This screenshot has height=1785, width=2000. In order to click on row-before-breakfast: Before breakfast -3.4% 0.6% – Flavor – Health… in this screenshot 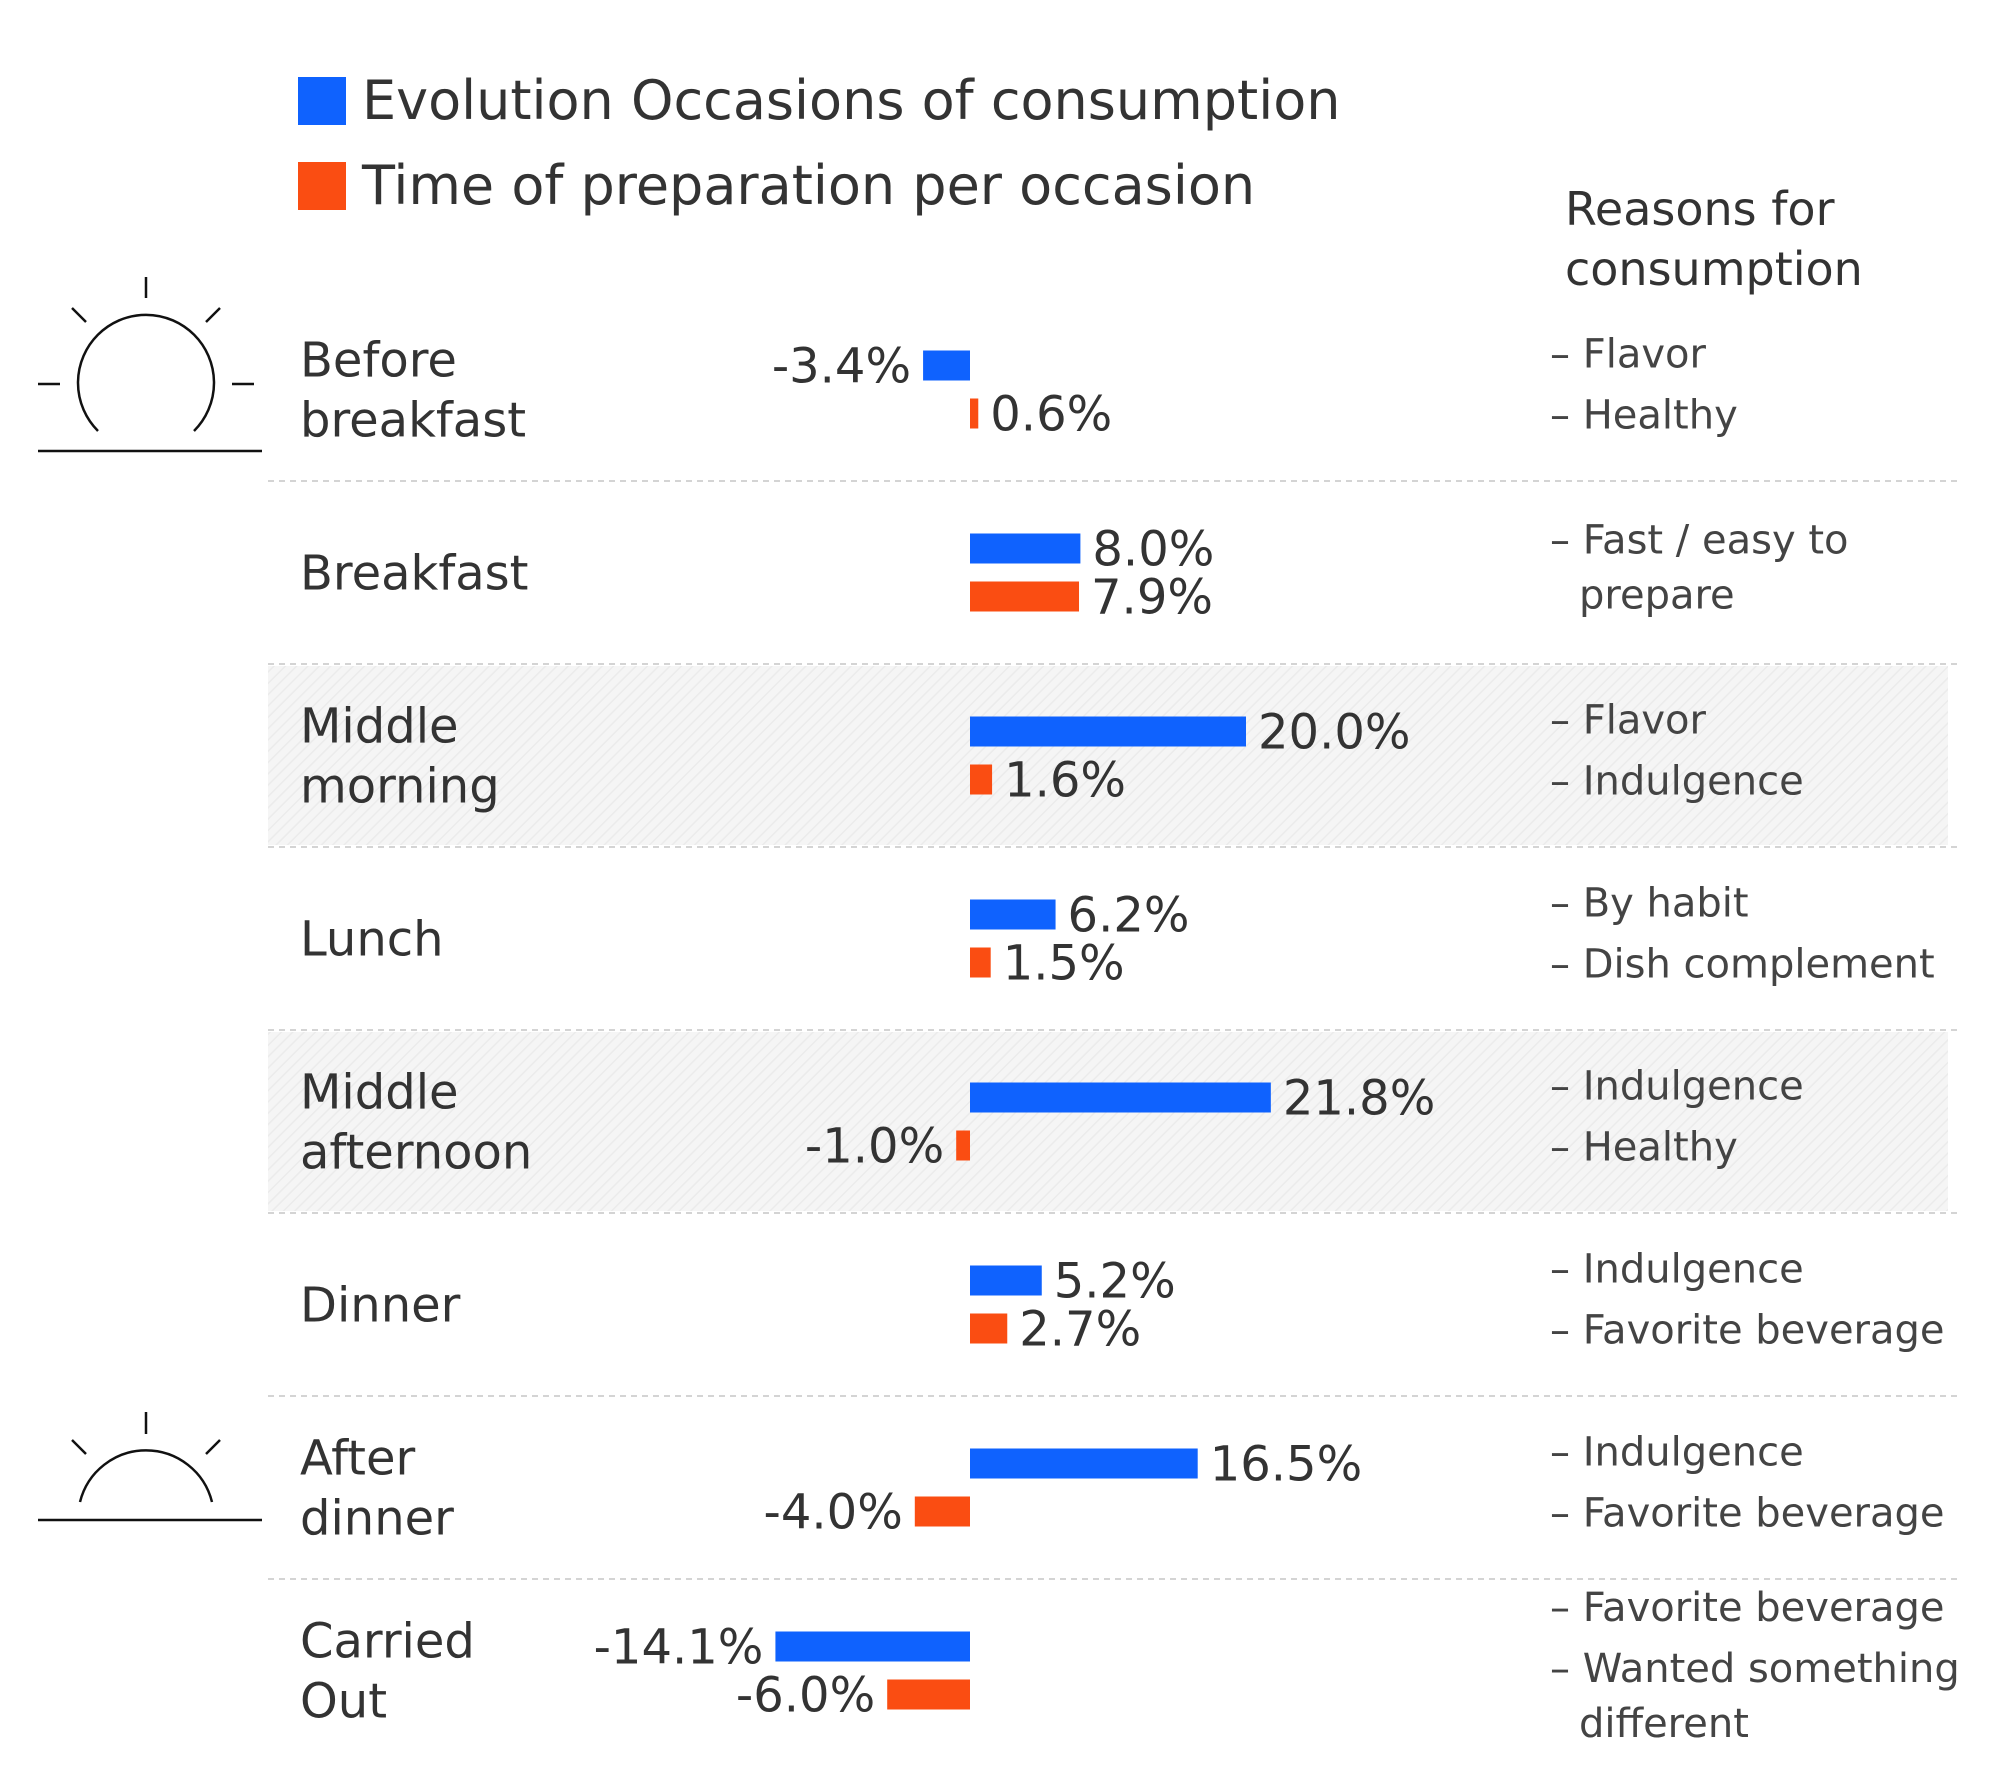, I will do `click(1019, 390)`.